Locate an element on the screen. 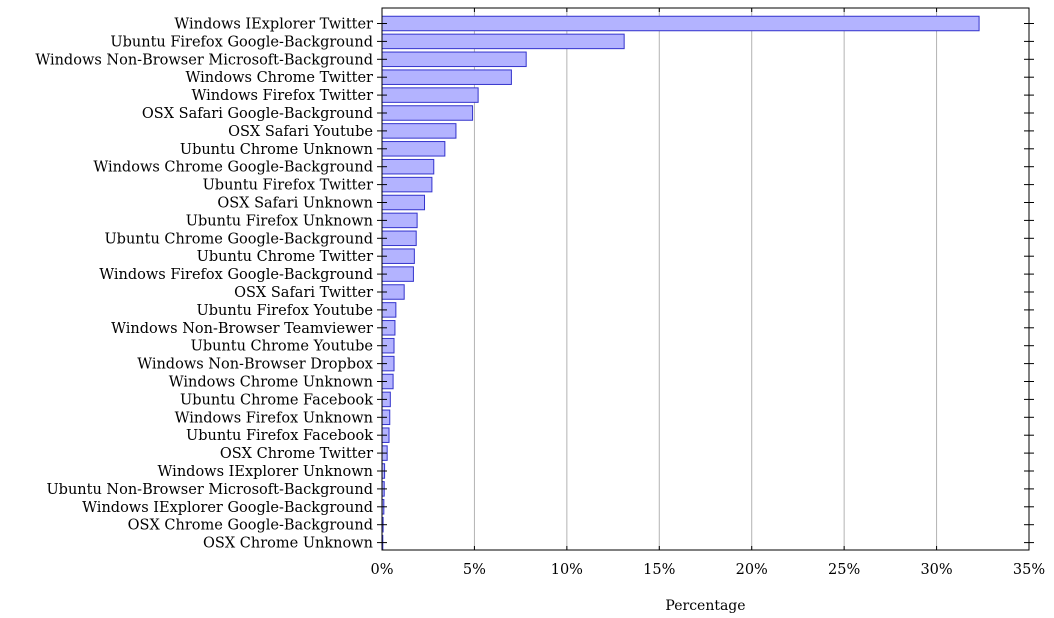  category-label: Windows Chrome Twitter is located at coordinates (279, 78).